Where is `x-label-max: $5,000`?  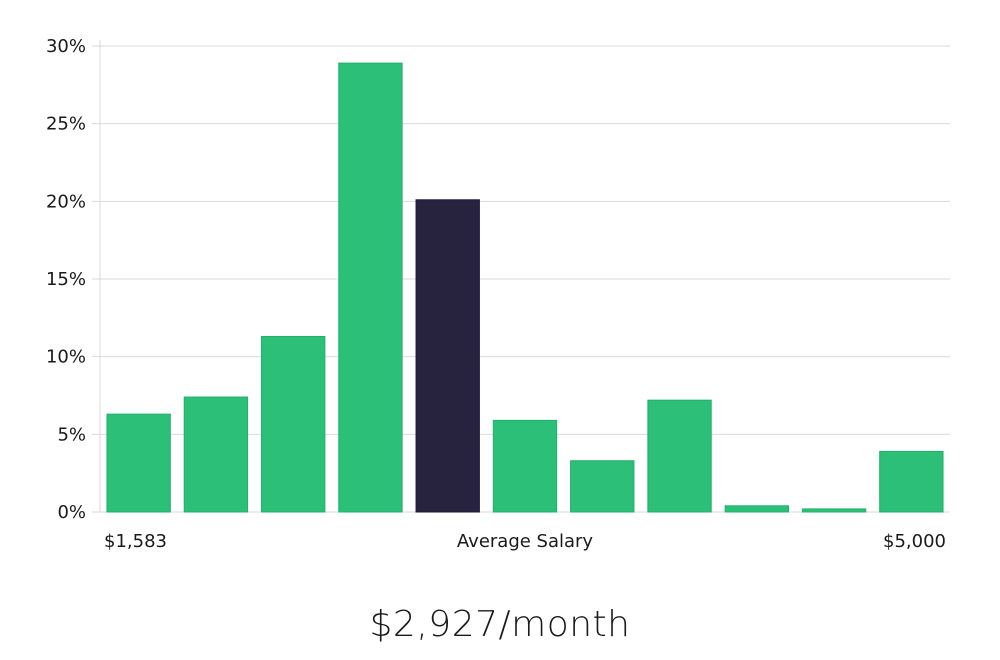
x-label-max: $5,000 is located at coordinates (914, 541).